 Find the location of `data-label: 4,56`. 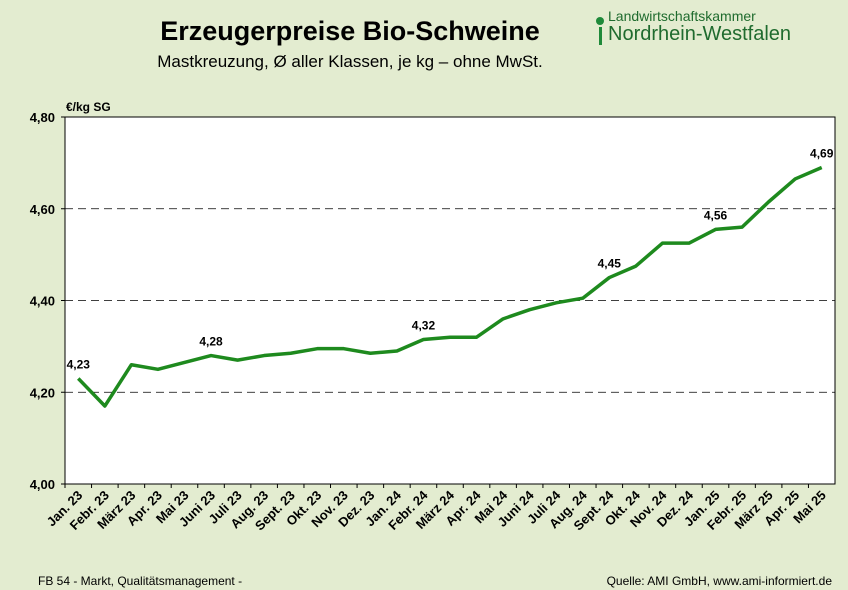

data-label: 4,56 is located at coordinates (716, 215).